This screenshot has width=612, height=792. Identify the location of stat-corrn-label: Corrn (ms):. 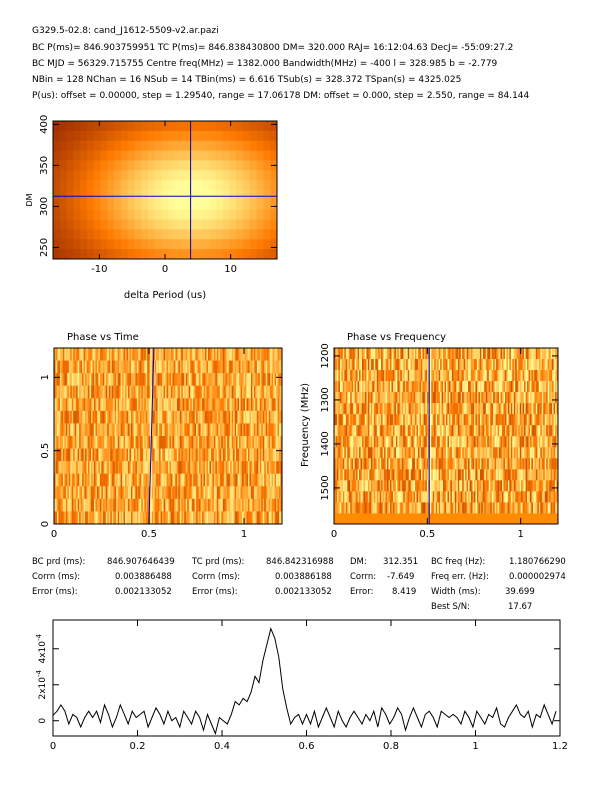
(56, 577).